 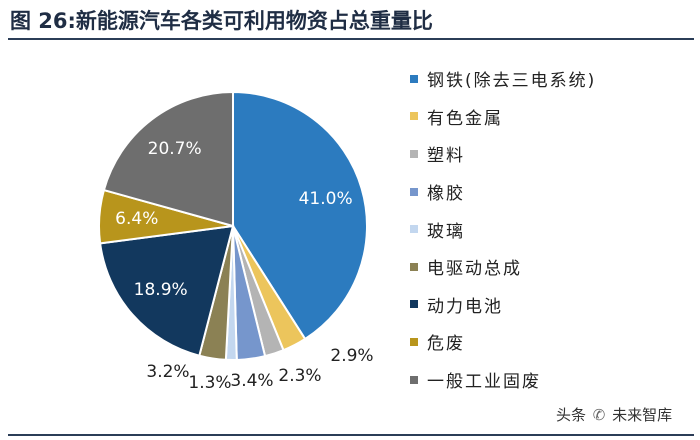 What do you see at coordinates (552, 192) in the screenshot?
I see `legend-item-4: 橡胶` at bounding box center [552, 192].